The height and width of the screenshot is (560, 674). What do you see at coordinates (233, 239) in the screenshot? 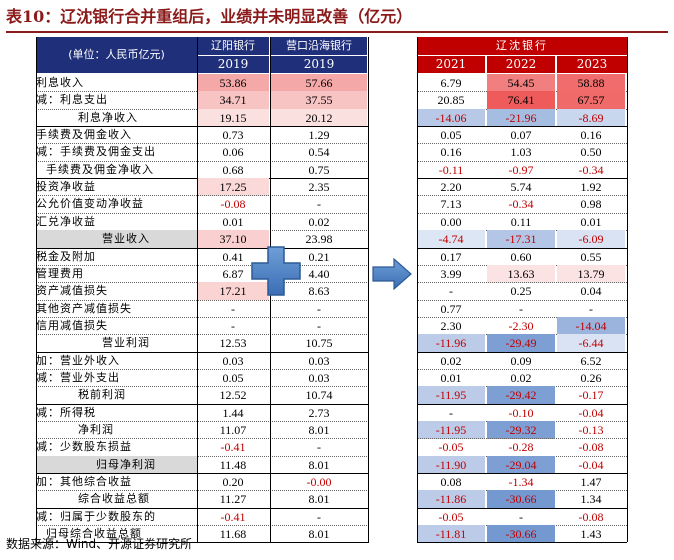
I see `value-cell: 37.10` at bounding box center [233, 239].